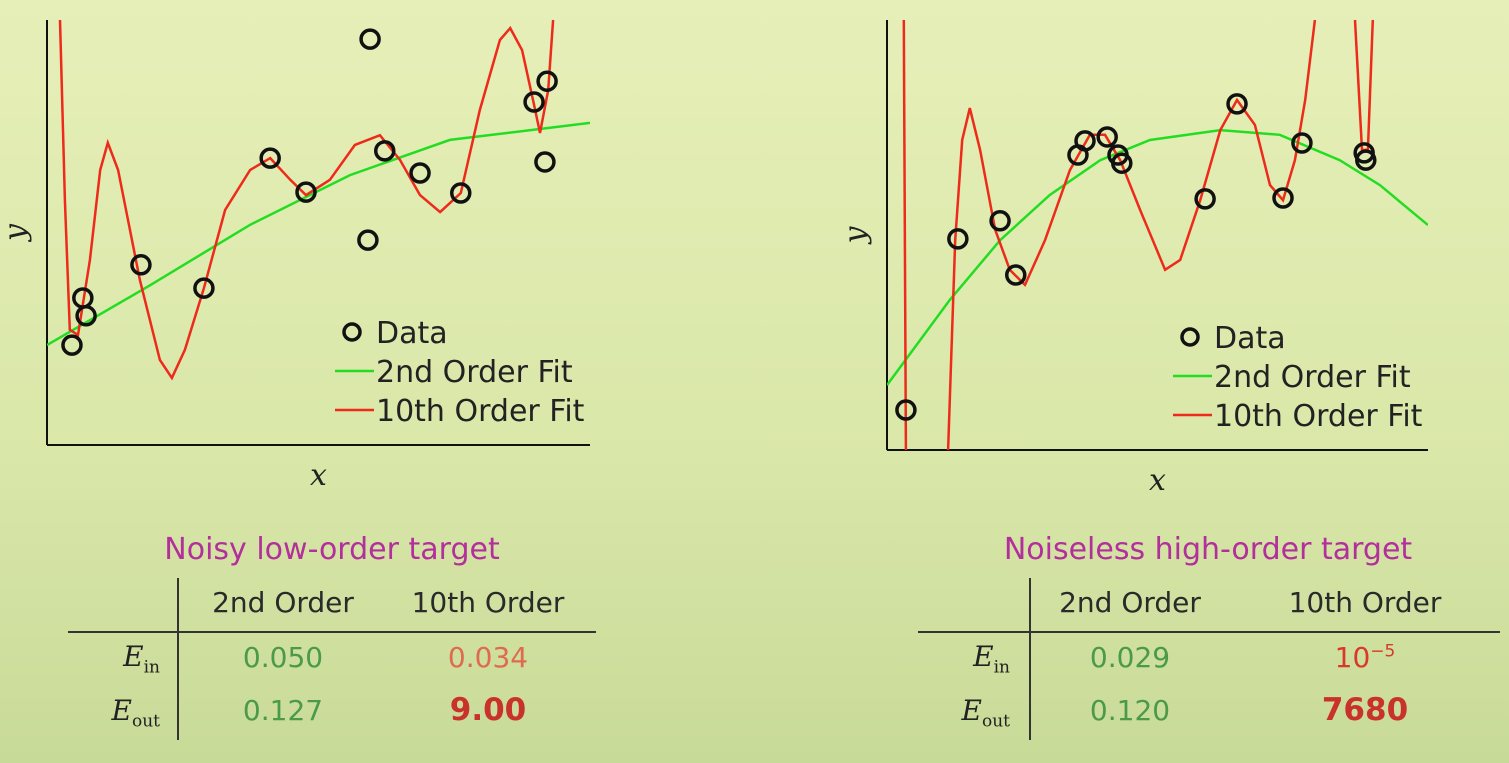  Describe the element at coordinates (283, 657) in the screenshot. I see `cell: 0.050` at that location.